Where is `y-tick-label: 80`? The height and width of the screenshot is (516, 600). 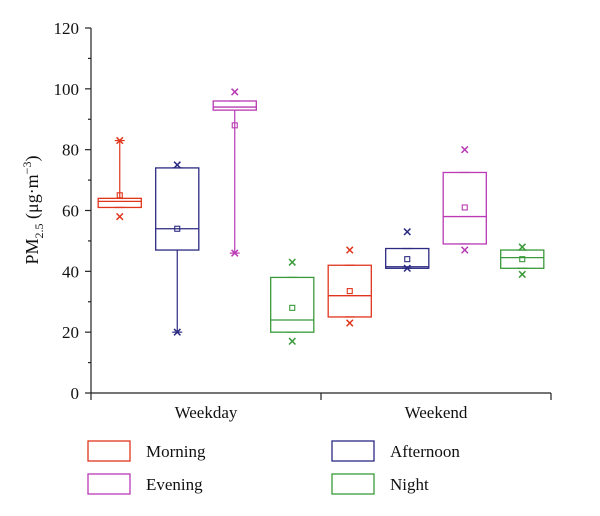
y-tick-label: 80 is located at coordinates (70, 150).